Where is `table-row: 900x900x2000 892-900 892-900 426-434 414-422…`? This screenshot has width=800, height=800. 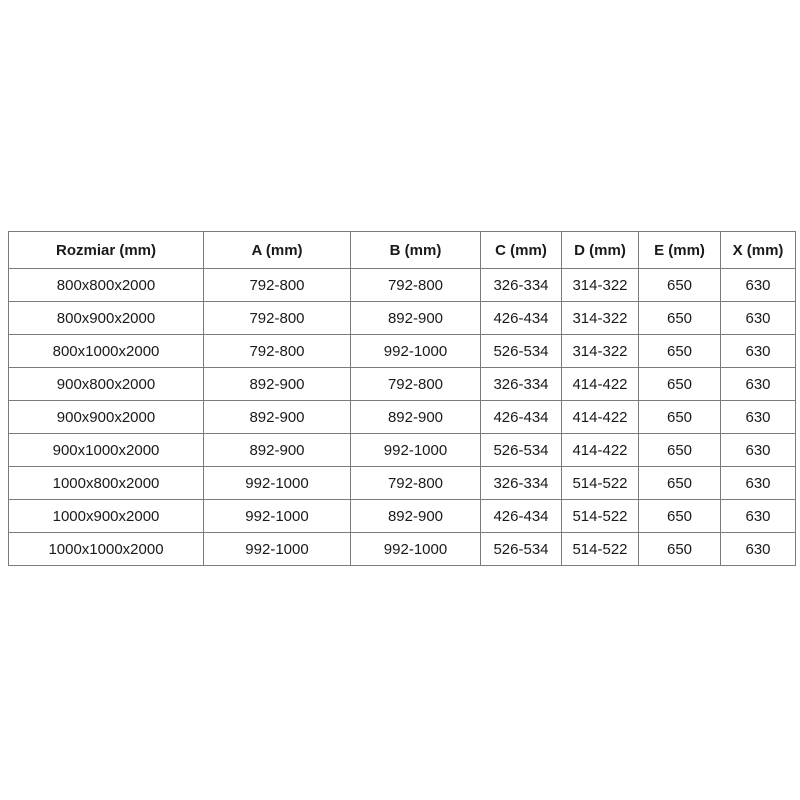
table-row: 900x900x2000 892-900 892-900 426-434 414-422… is located at coordinates (402, 417).